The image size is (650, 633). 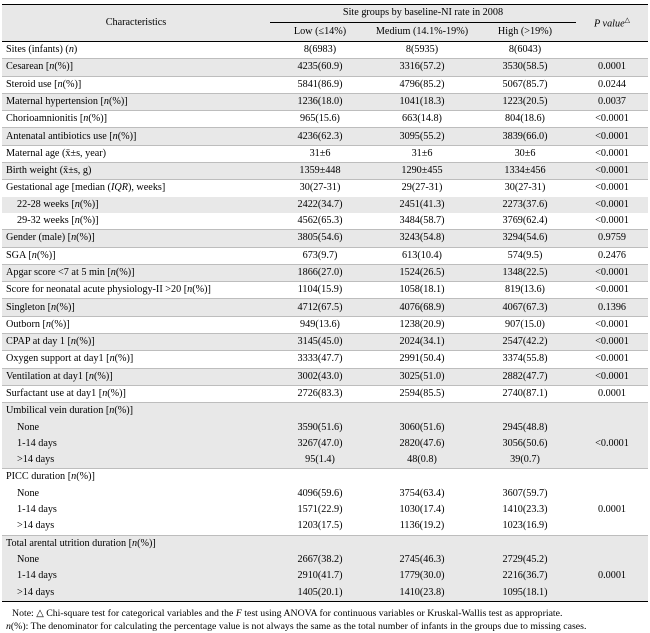 What do you see at coordinates (136, 188) in the screenshot?
I see `row-label: Gestational age [median (IQR), weeks]` at bounding box center [136, 188].